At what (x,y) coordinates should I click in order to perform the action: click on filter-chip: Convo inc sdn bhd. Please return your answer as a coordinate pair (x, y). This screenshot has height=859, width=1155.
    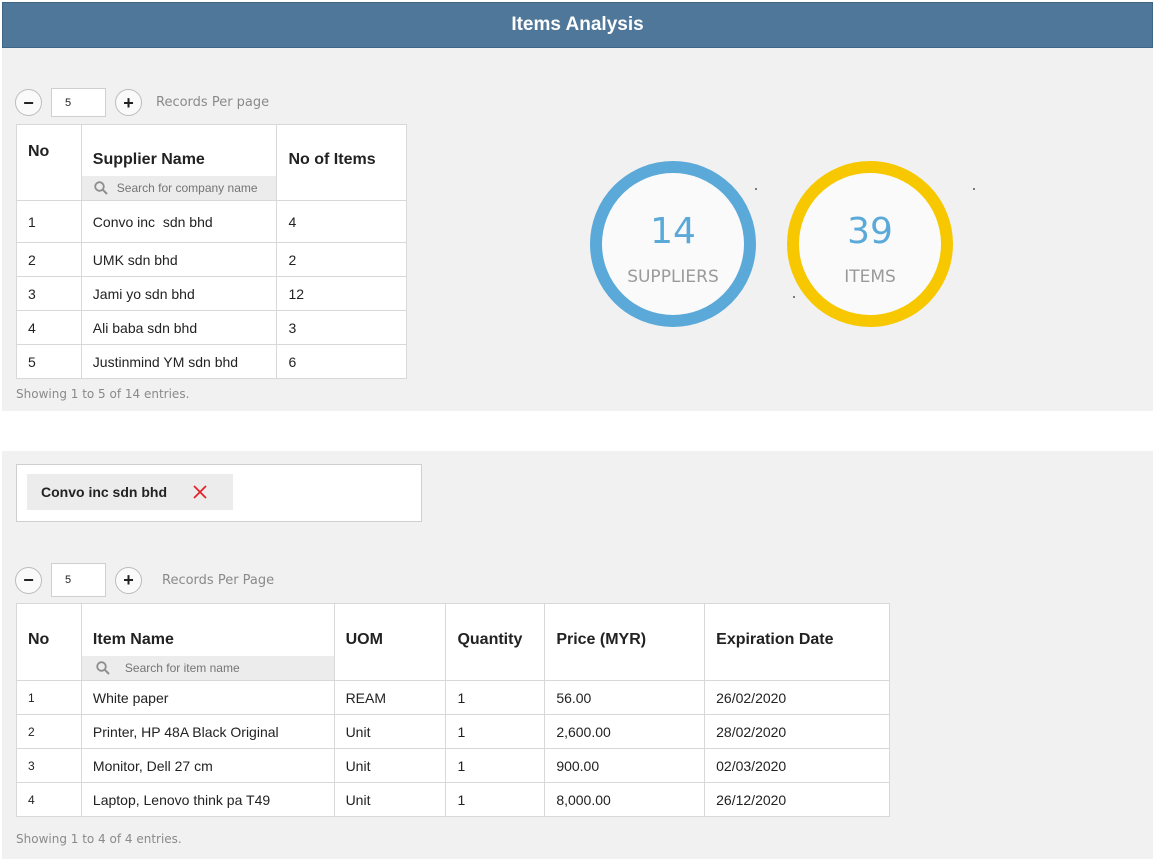
    Looking at the image, I should click on (130, 492).